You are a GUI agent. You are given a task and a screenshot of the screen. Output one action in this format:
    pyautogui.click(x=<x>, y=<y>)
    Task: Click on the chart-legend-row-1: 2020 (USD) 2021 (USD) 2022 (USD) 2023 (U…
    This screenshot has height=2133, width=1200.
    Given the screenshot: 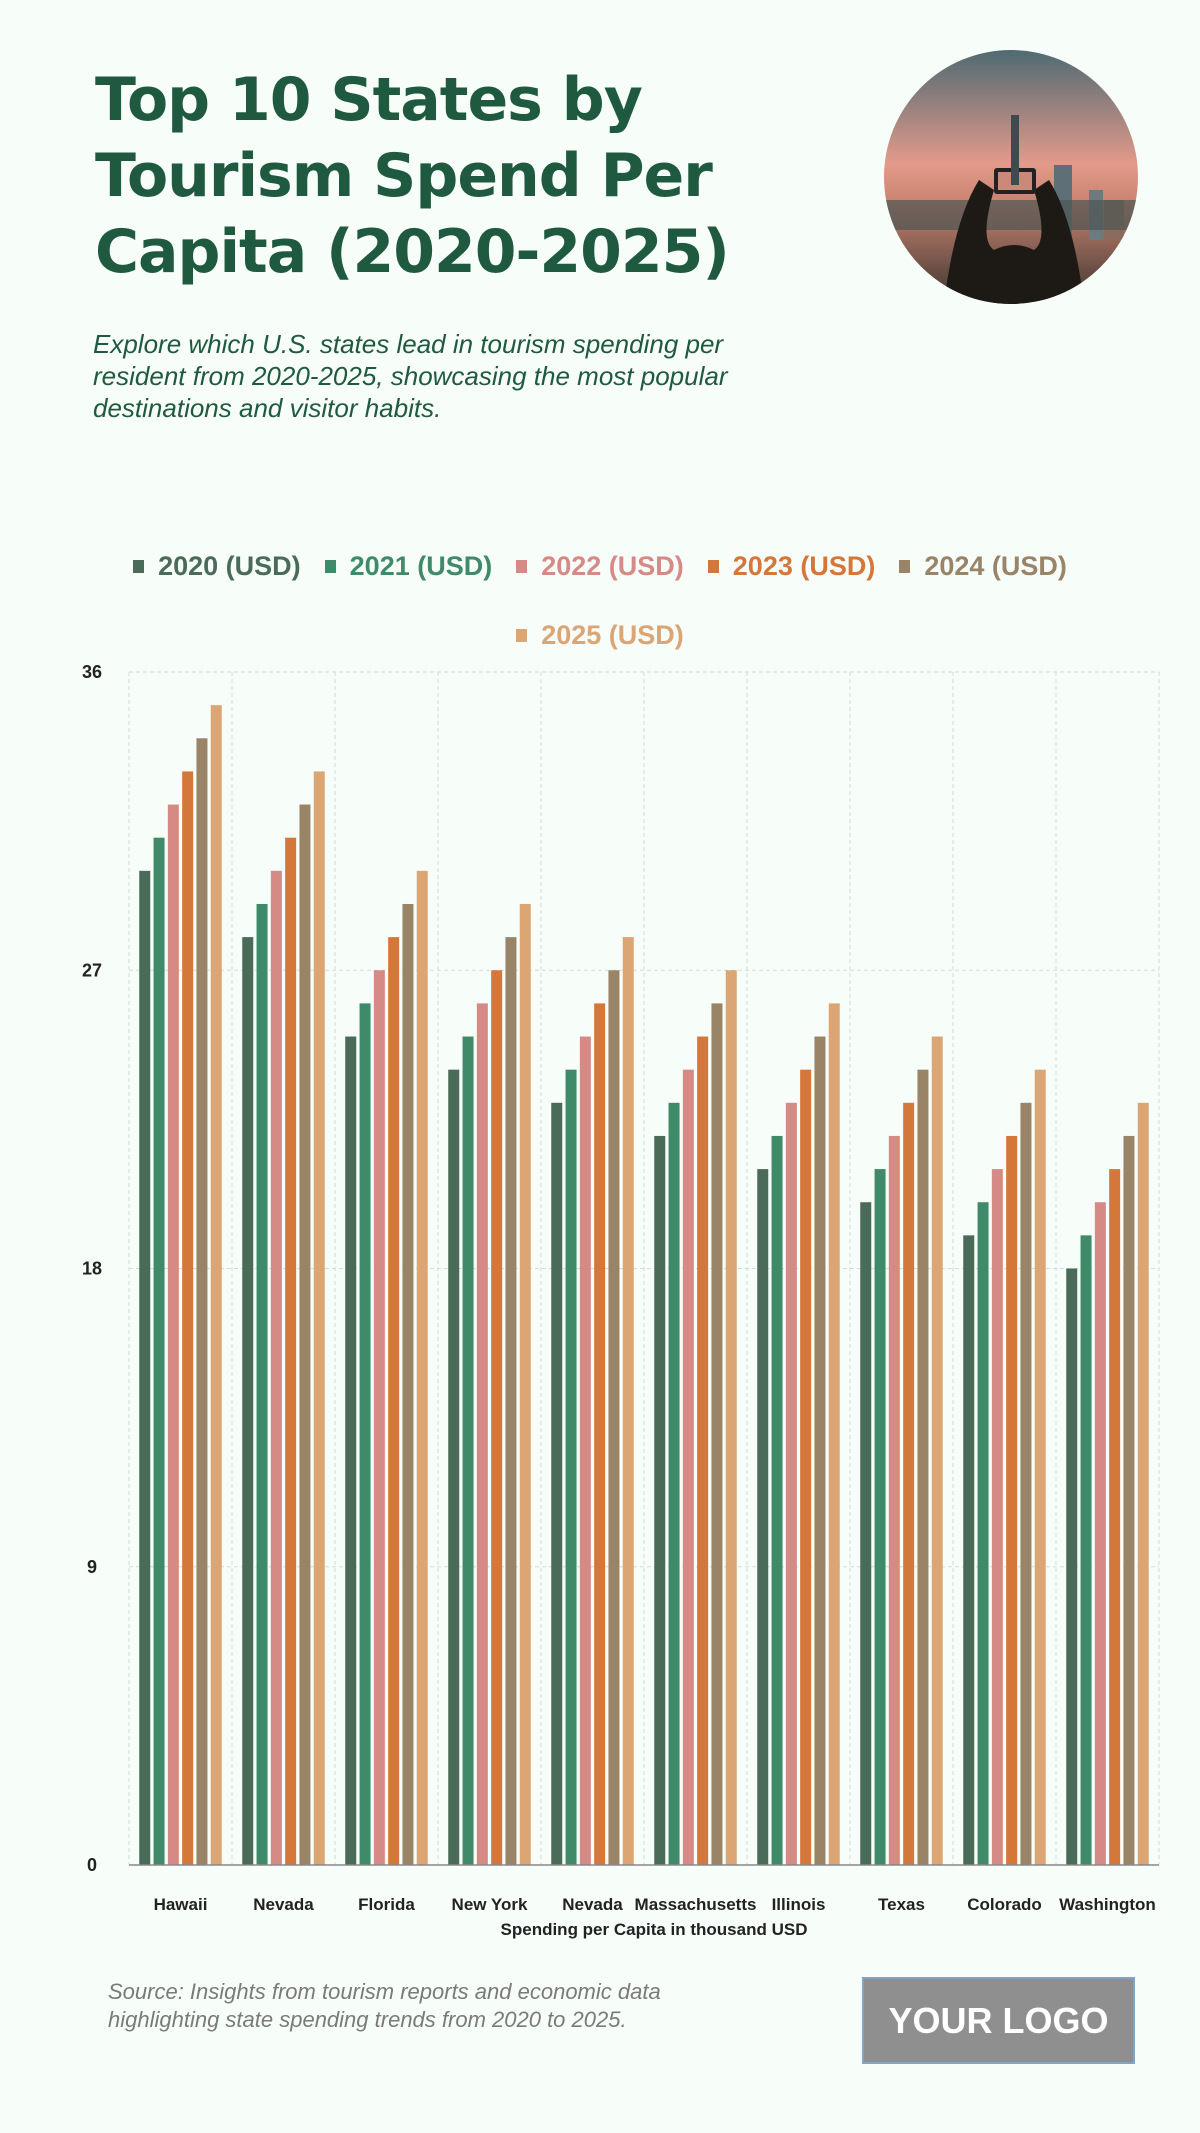 What is the action you would take?
    pyautogui.click(x=600, y=566)
    